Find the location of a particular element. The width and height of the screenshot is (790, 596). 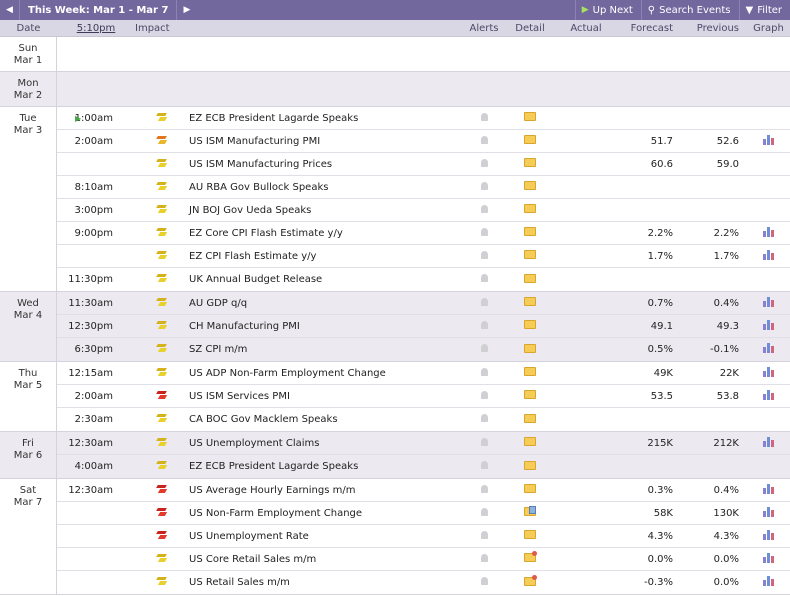

event-name: US Average Hourly Earnings m/m is located at coordinates (272, 490).